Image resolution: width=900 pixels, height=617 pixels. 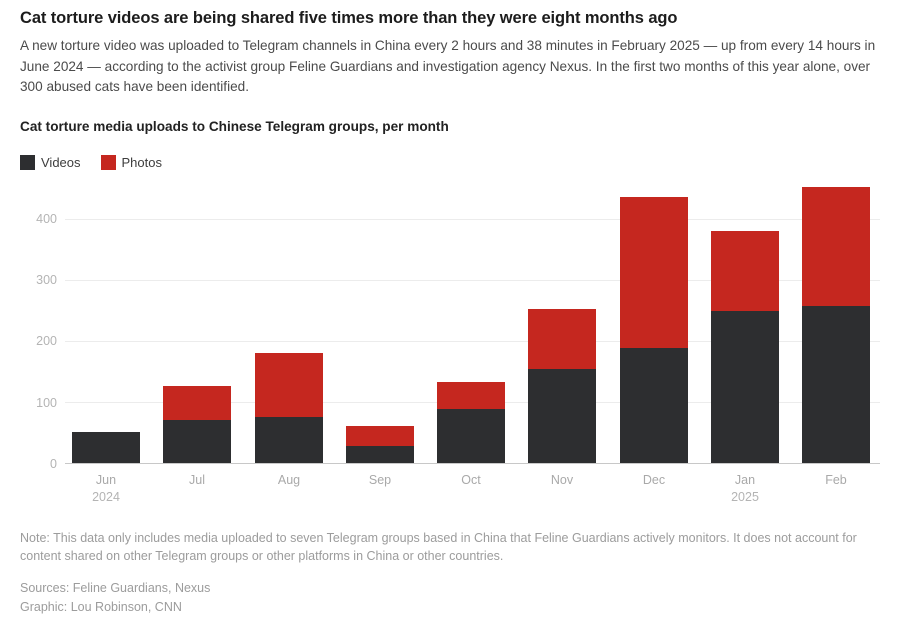 I want to click on x-tick-label-feb: Feb, so click(x=836, y=479).